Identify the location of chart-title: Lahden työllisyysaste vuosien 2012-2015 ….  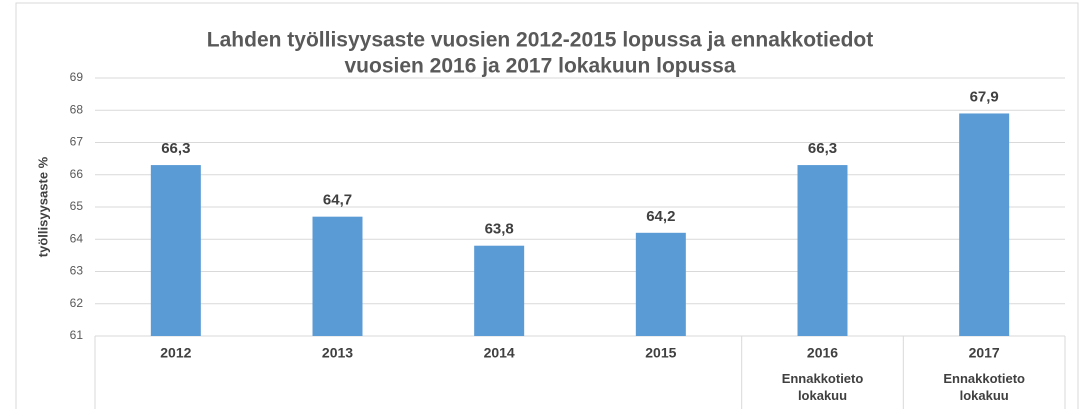
(540, 40).